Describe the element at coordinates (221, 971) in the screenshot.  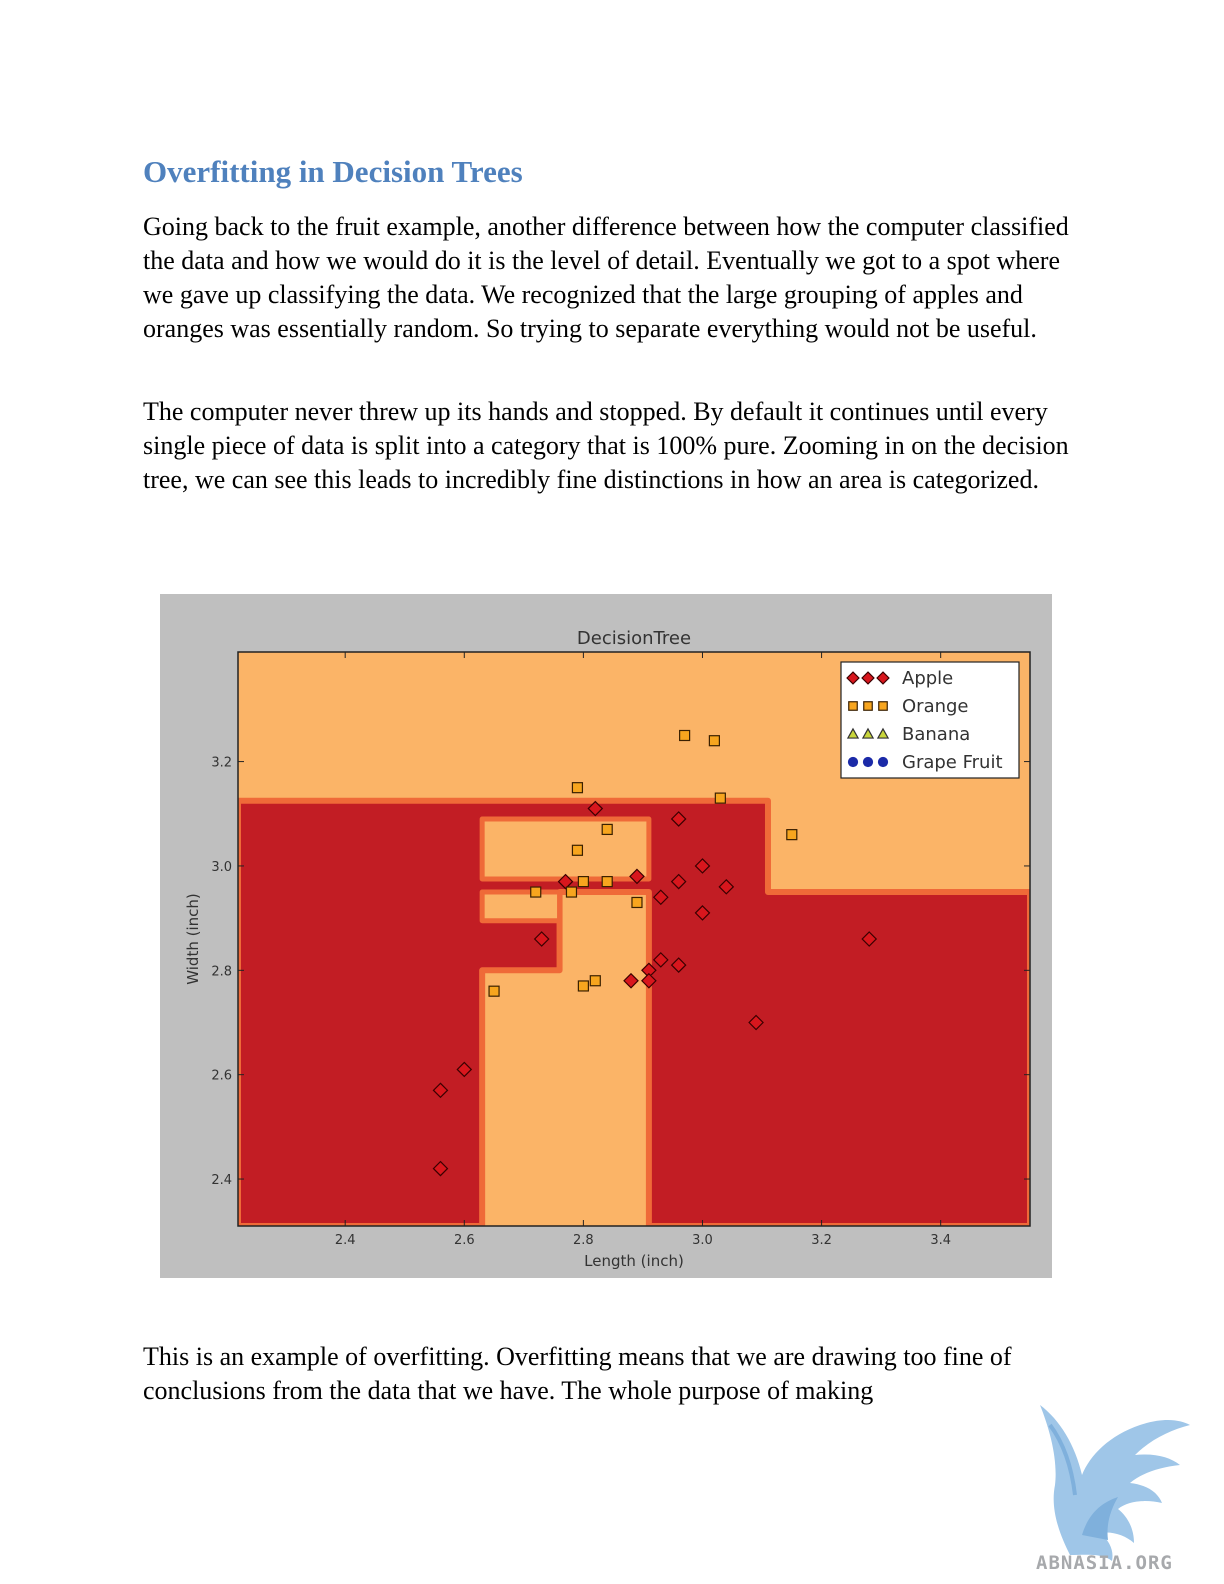
I see `y-tick-label-2: 2.8` at that location.